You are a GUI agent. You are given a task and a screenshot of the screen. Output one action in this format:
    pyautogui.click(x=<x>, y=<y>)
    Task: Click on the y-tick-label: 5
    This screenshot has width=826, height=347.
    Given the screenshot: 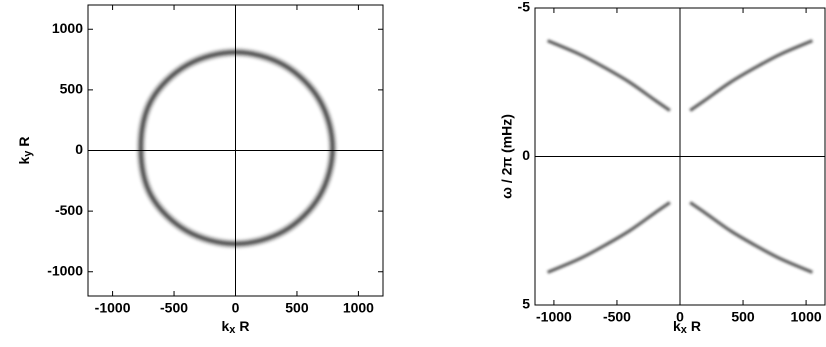 What is the action you would take?
    pyautogui.click(x=526, y=304)
    